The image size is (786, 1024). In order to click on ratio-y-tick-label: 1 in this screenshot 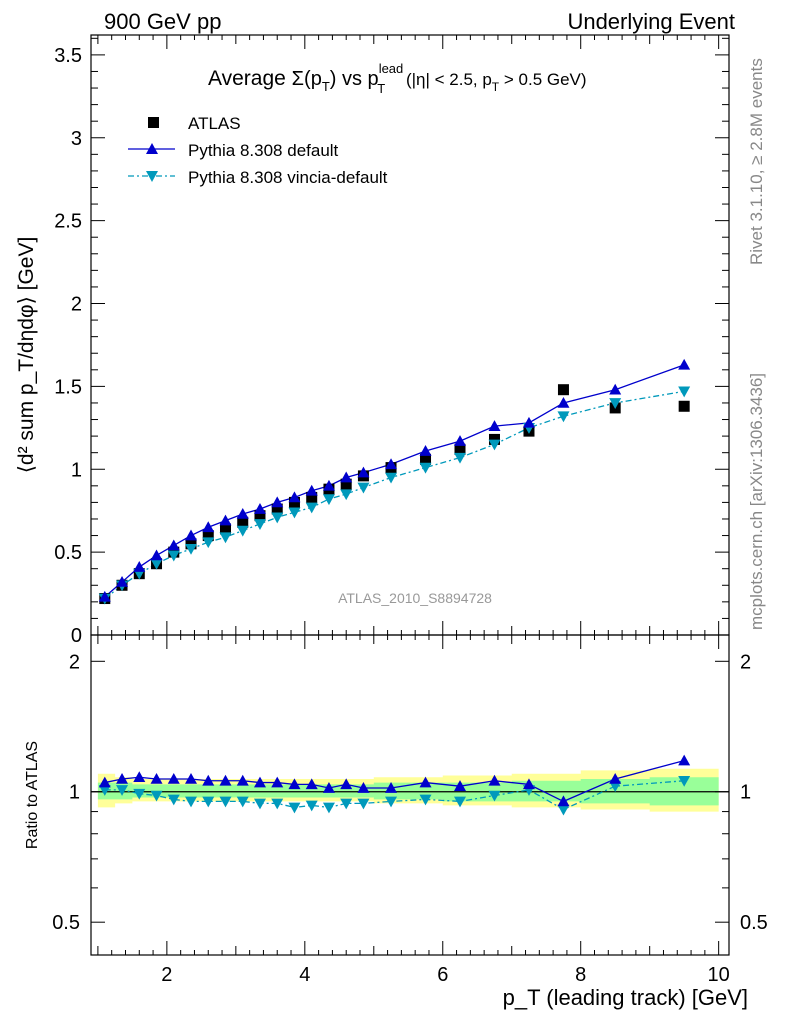, I will do `click(74, 793)`.